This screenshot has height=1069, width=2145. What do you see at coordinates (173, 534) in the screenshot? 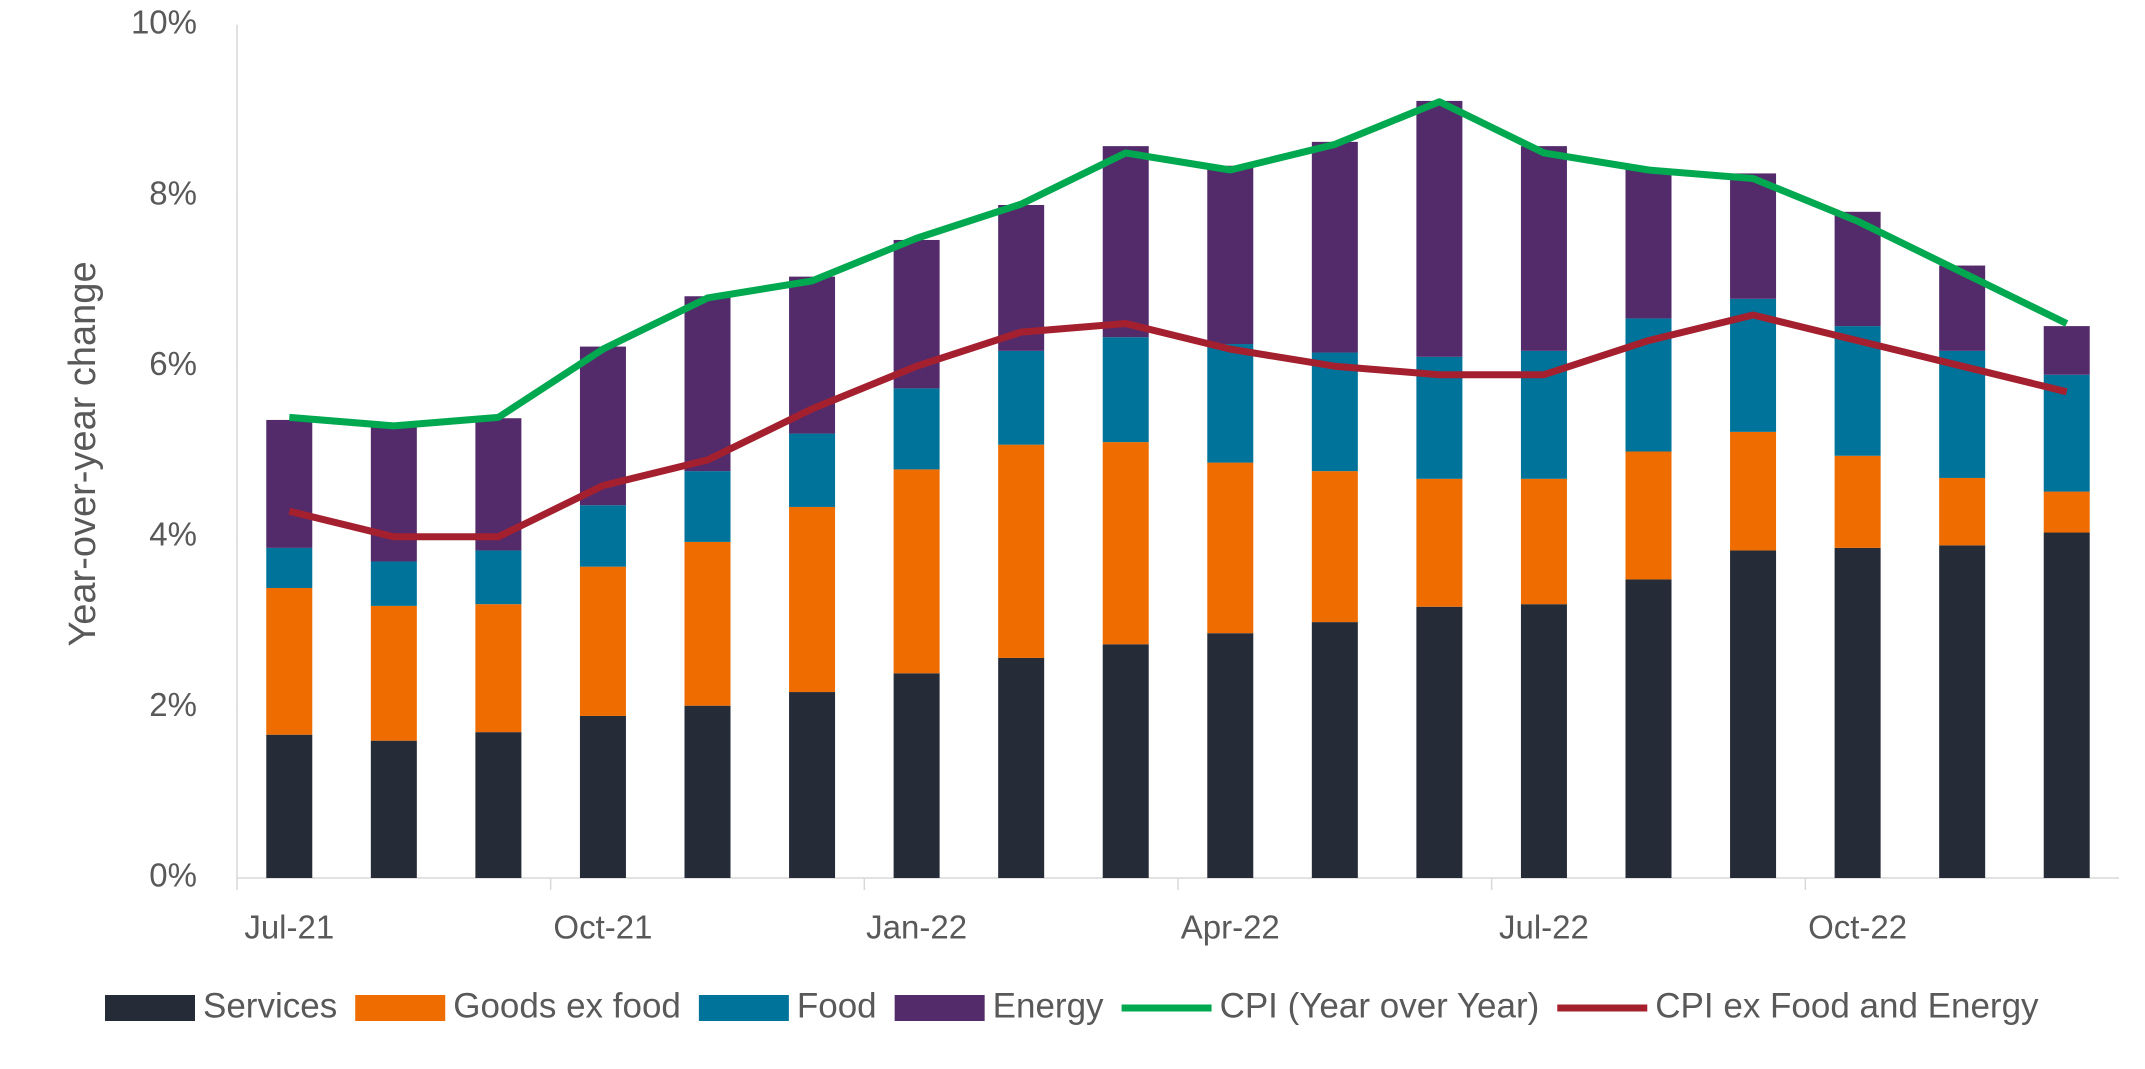
I see `y-tick-label: 4%` at bounding box center [173, 534].